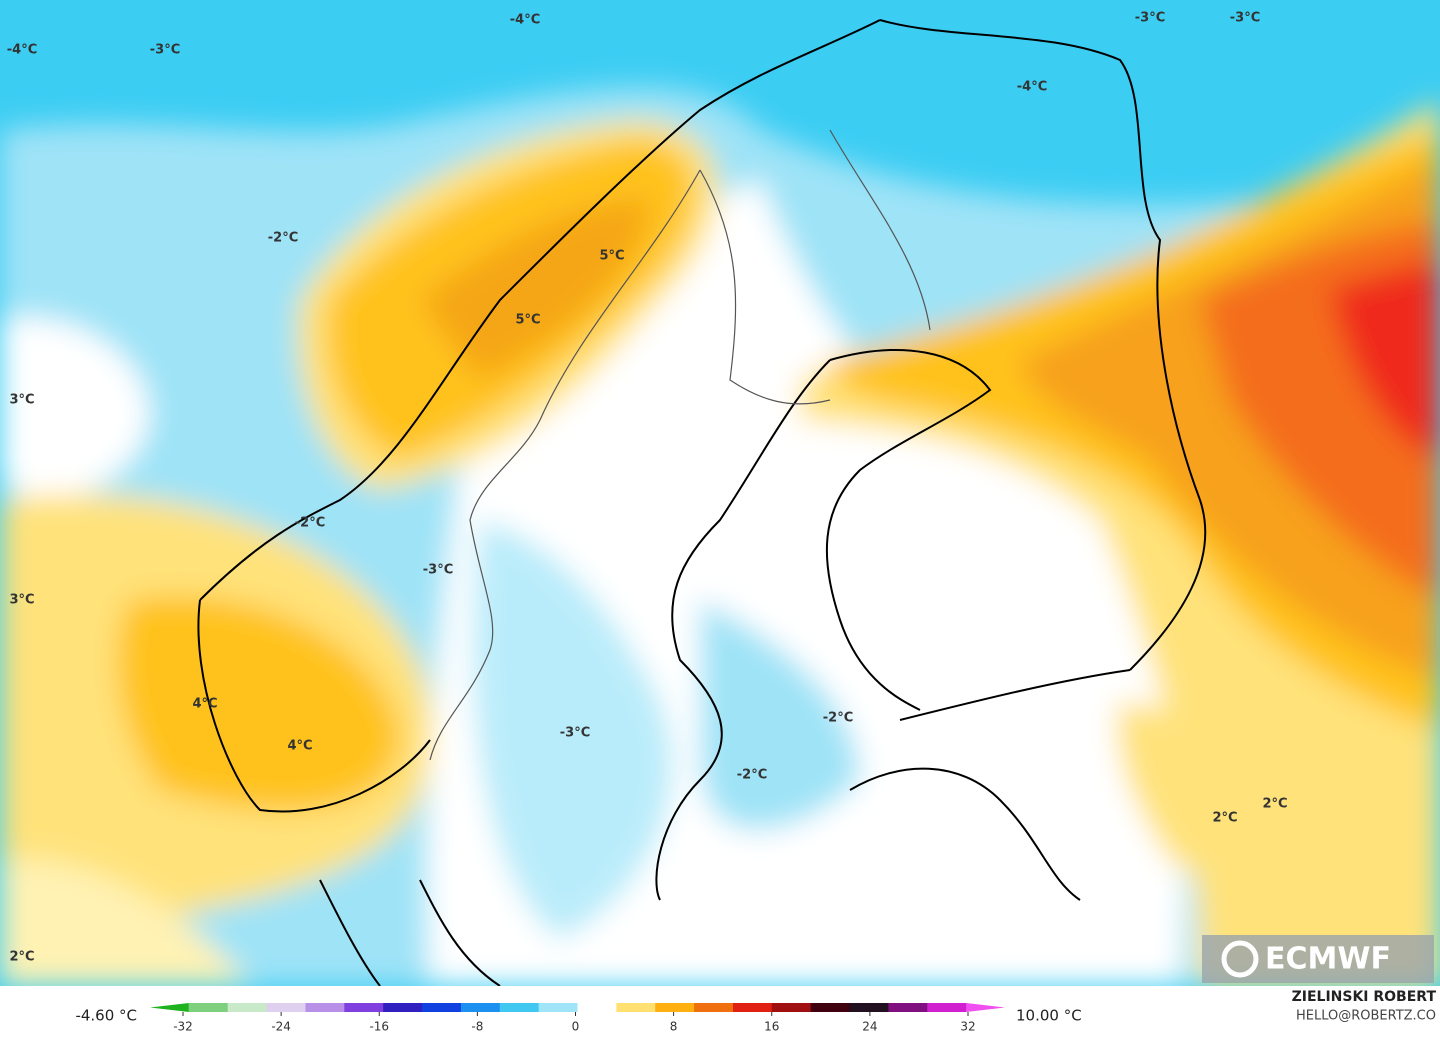  I want to click on colorbar-tick-label: -8, so click(477, 1027).